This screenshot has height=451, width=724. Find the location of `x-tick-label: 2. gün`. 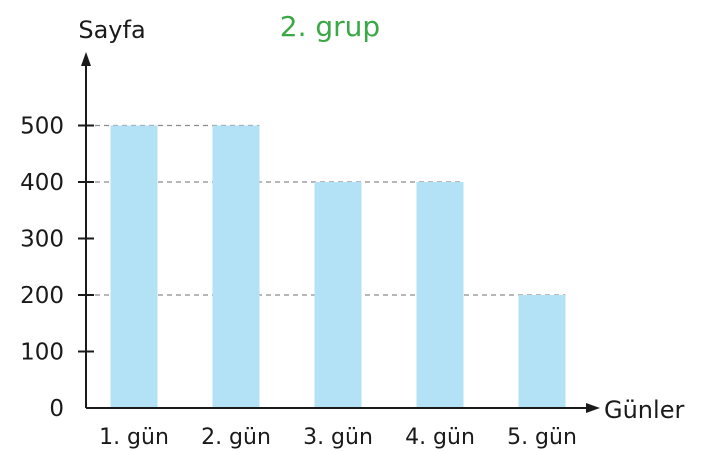

x-tick-label: 2. gün is located at coordinates (236, 437).